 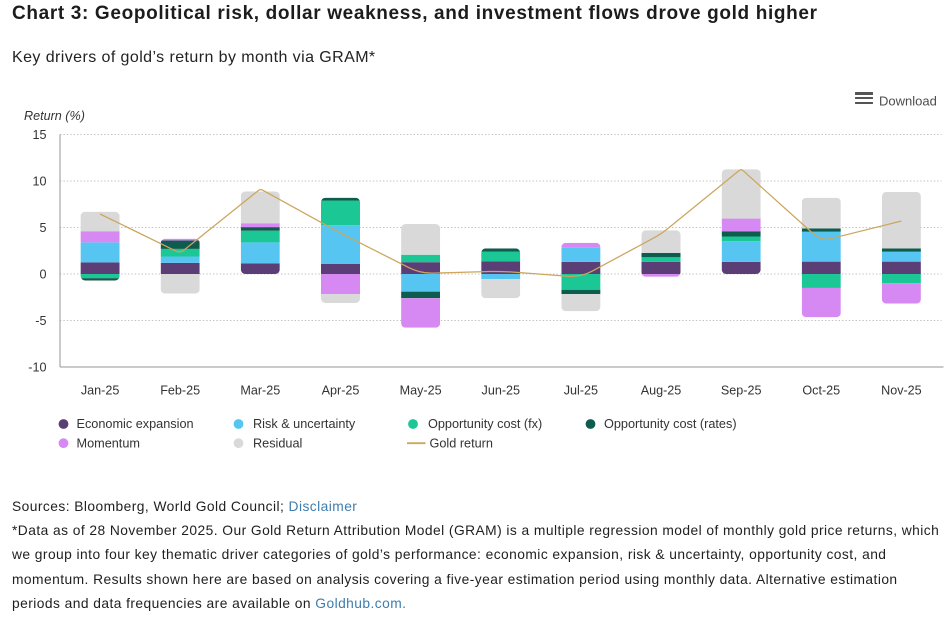 I want to click on svg-text: Jun-25, so click(x=501, y=390).